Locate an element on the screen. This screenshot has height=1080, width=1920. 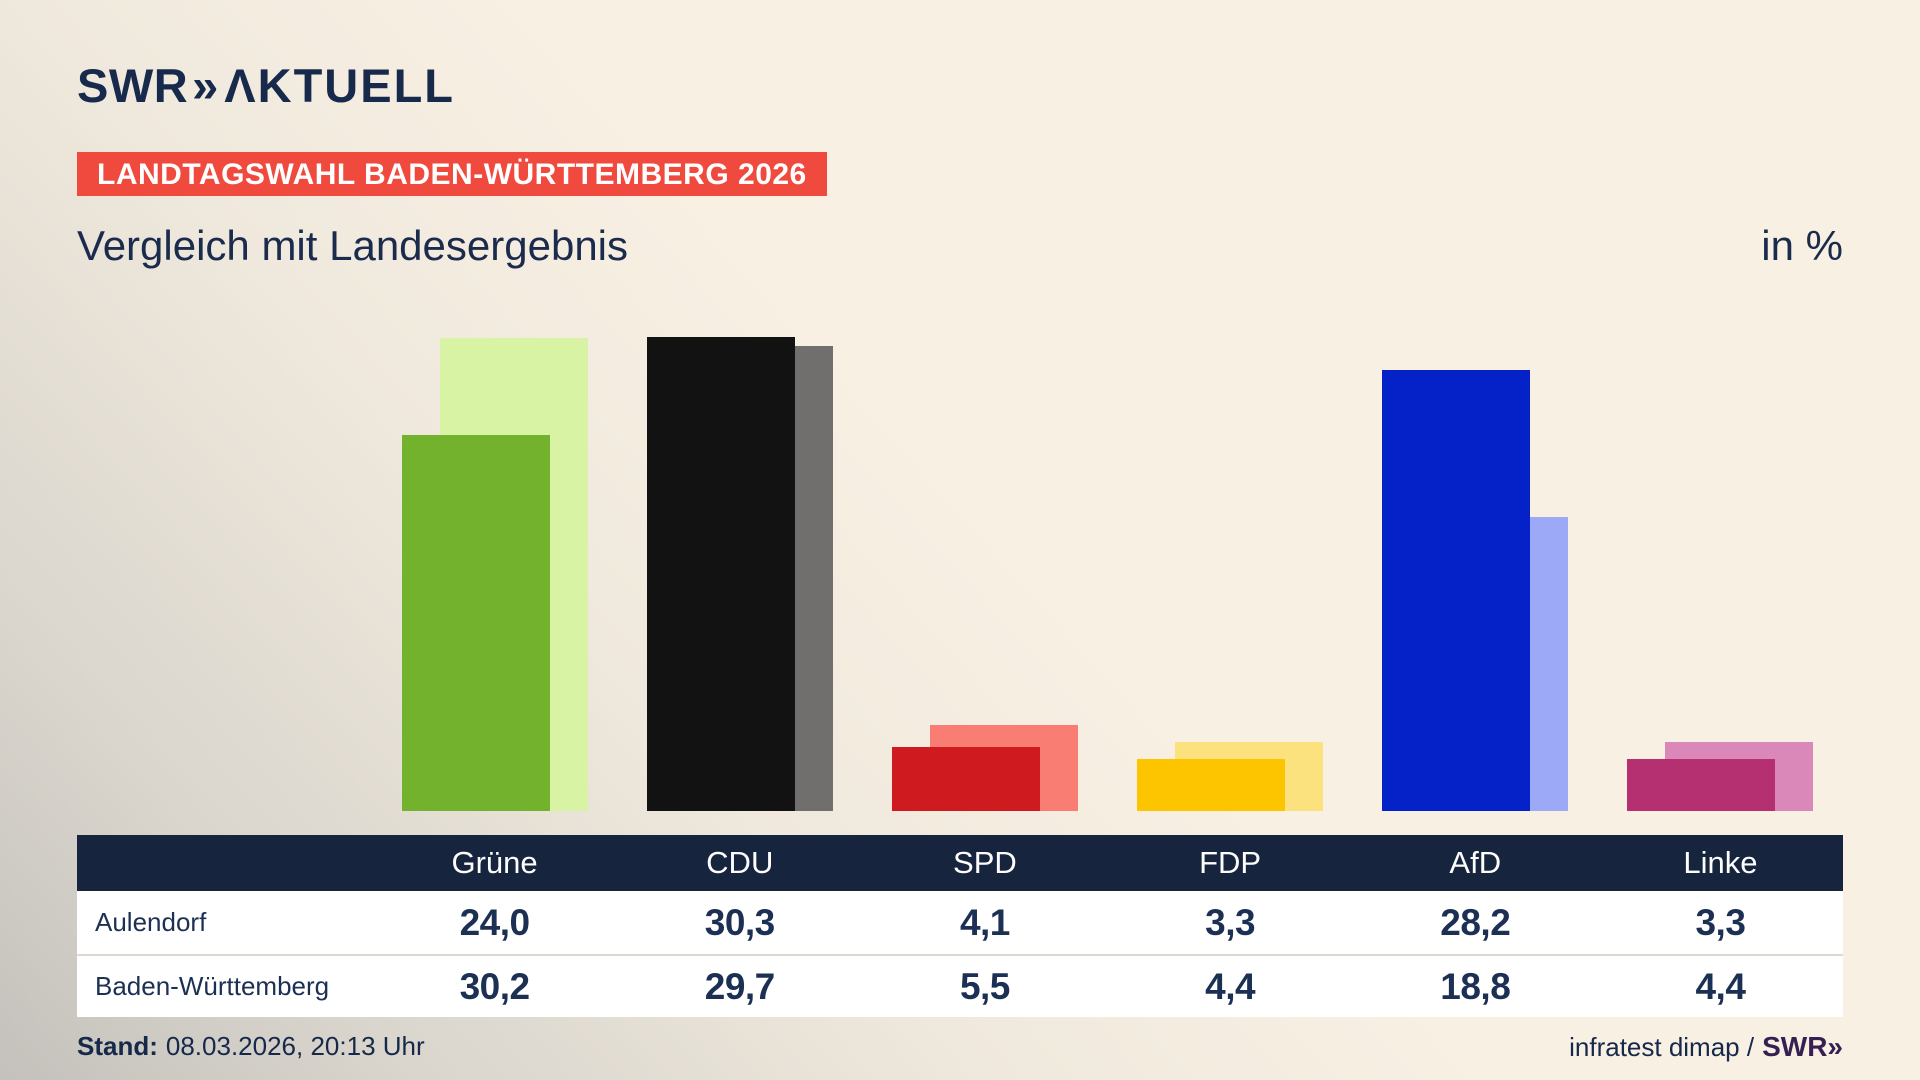
column-header-gruene: Grüne is located at coordinates (494, 862).